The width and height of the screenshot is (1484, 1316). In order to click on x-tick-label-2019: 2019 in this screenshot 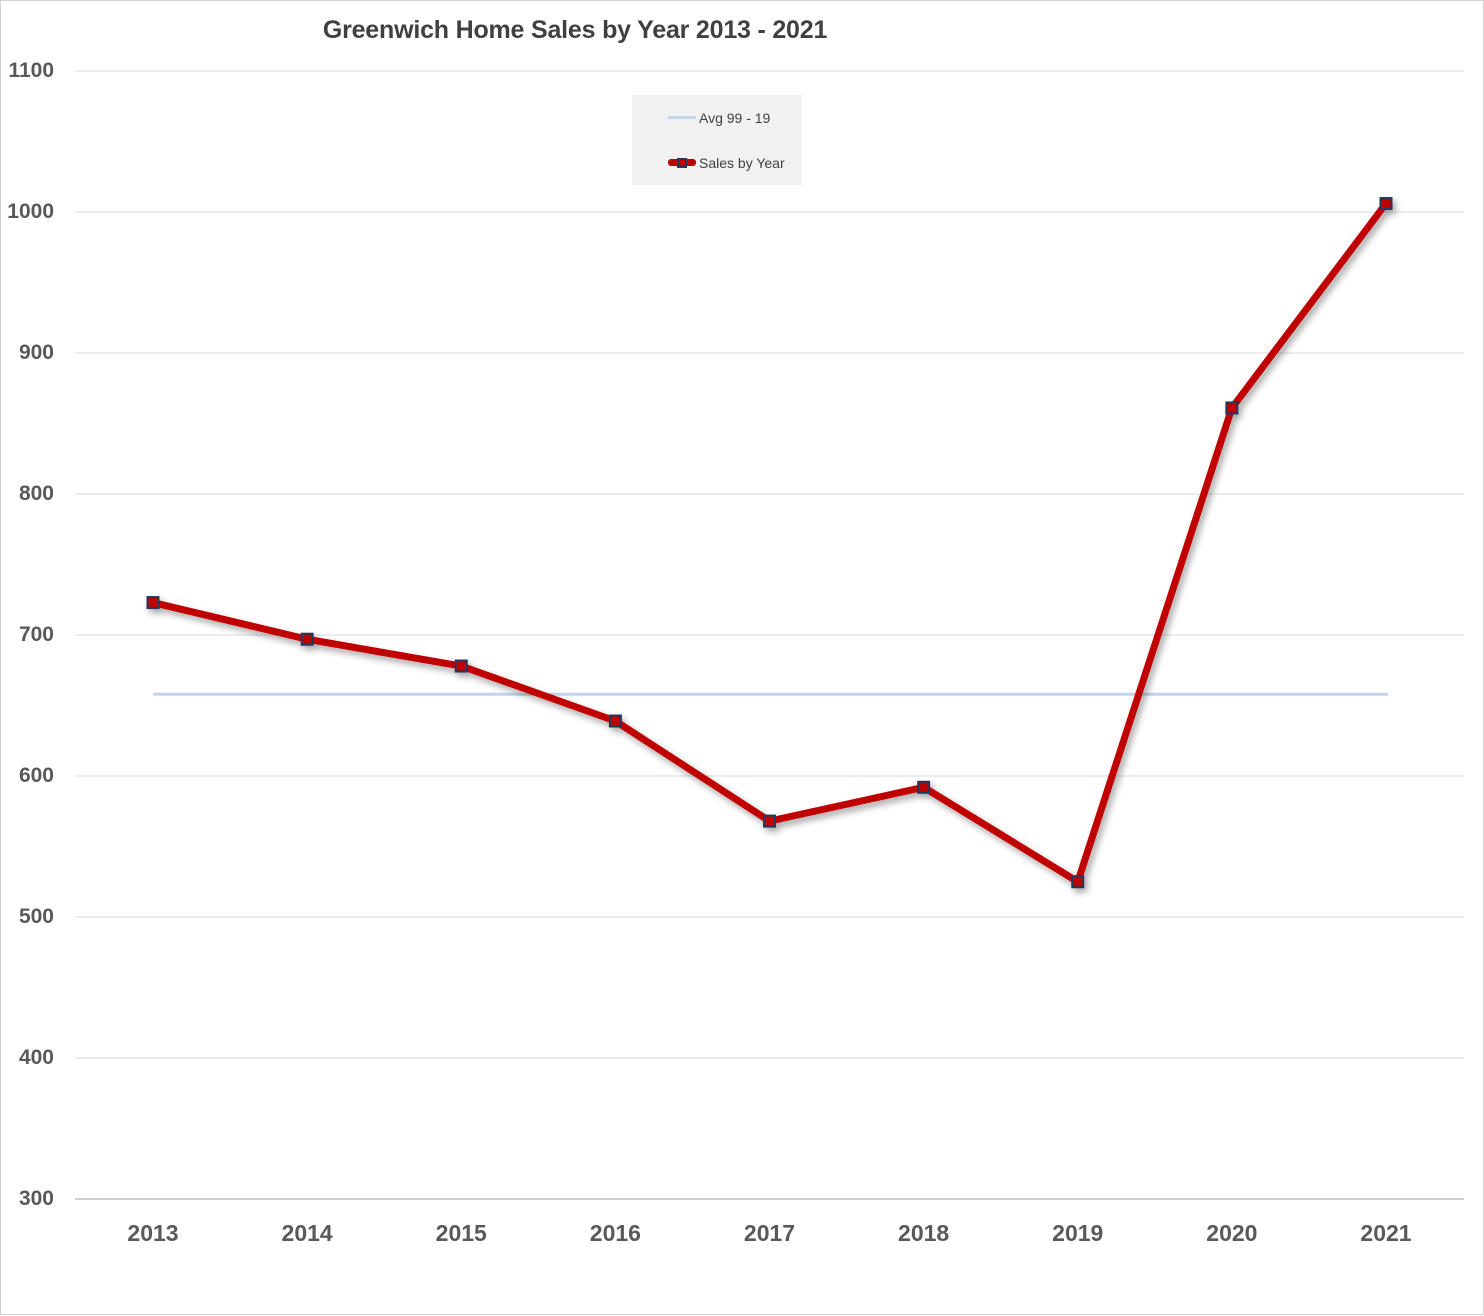, I will do `click(1078, 1233)`.